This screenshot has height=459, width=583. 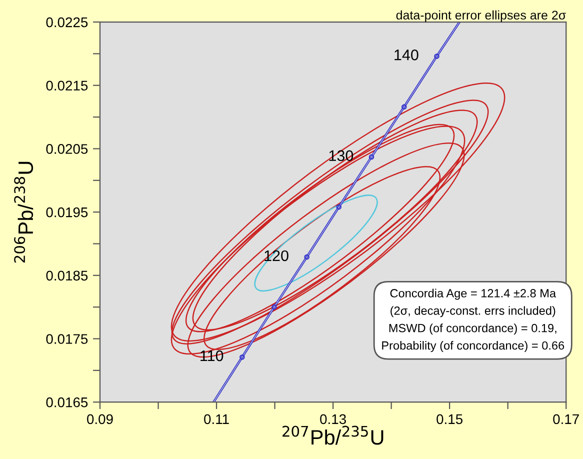 What do you see at coordinates (449, 419) in the screenshot?
I see `x-tick-label: 0.15` at bounding box center [449, 419].